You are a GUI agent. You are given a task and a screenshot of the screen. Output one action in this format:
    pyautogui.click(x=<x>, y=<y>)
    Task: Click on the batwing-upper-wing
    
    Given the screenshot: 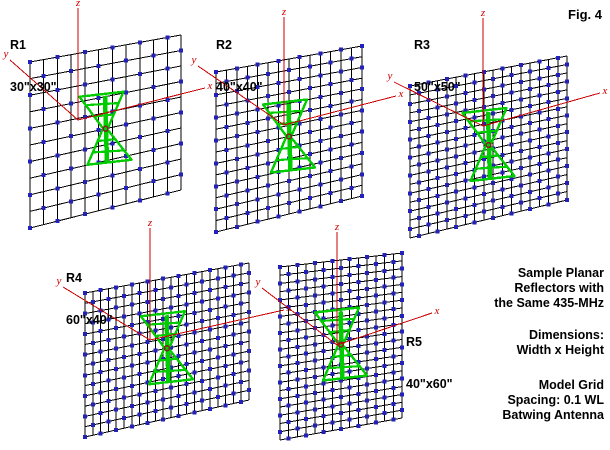 What is the action you would take?
    pyautogui.click(x=285, y=117)
    